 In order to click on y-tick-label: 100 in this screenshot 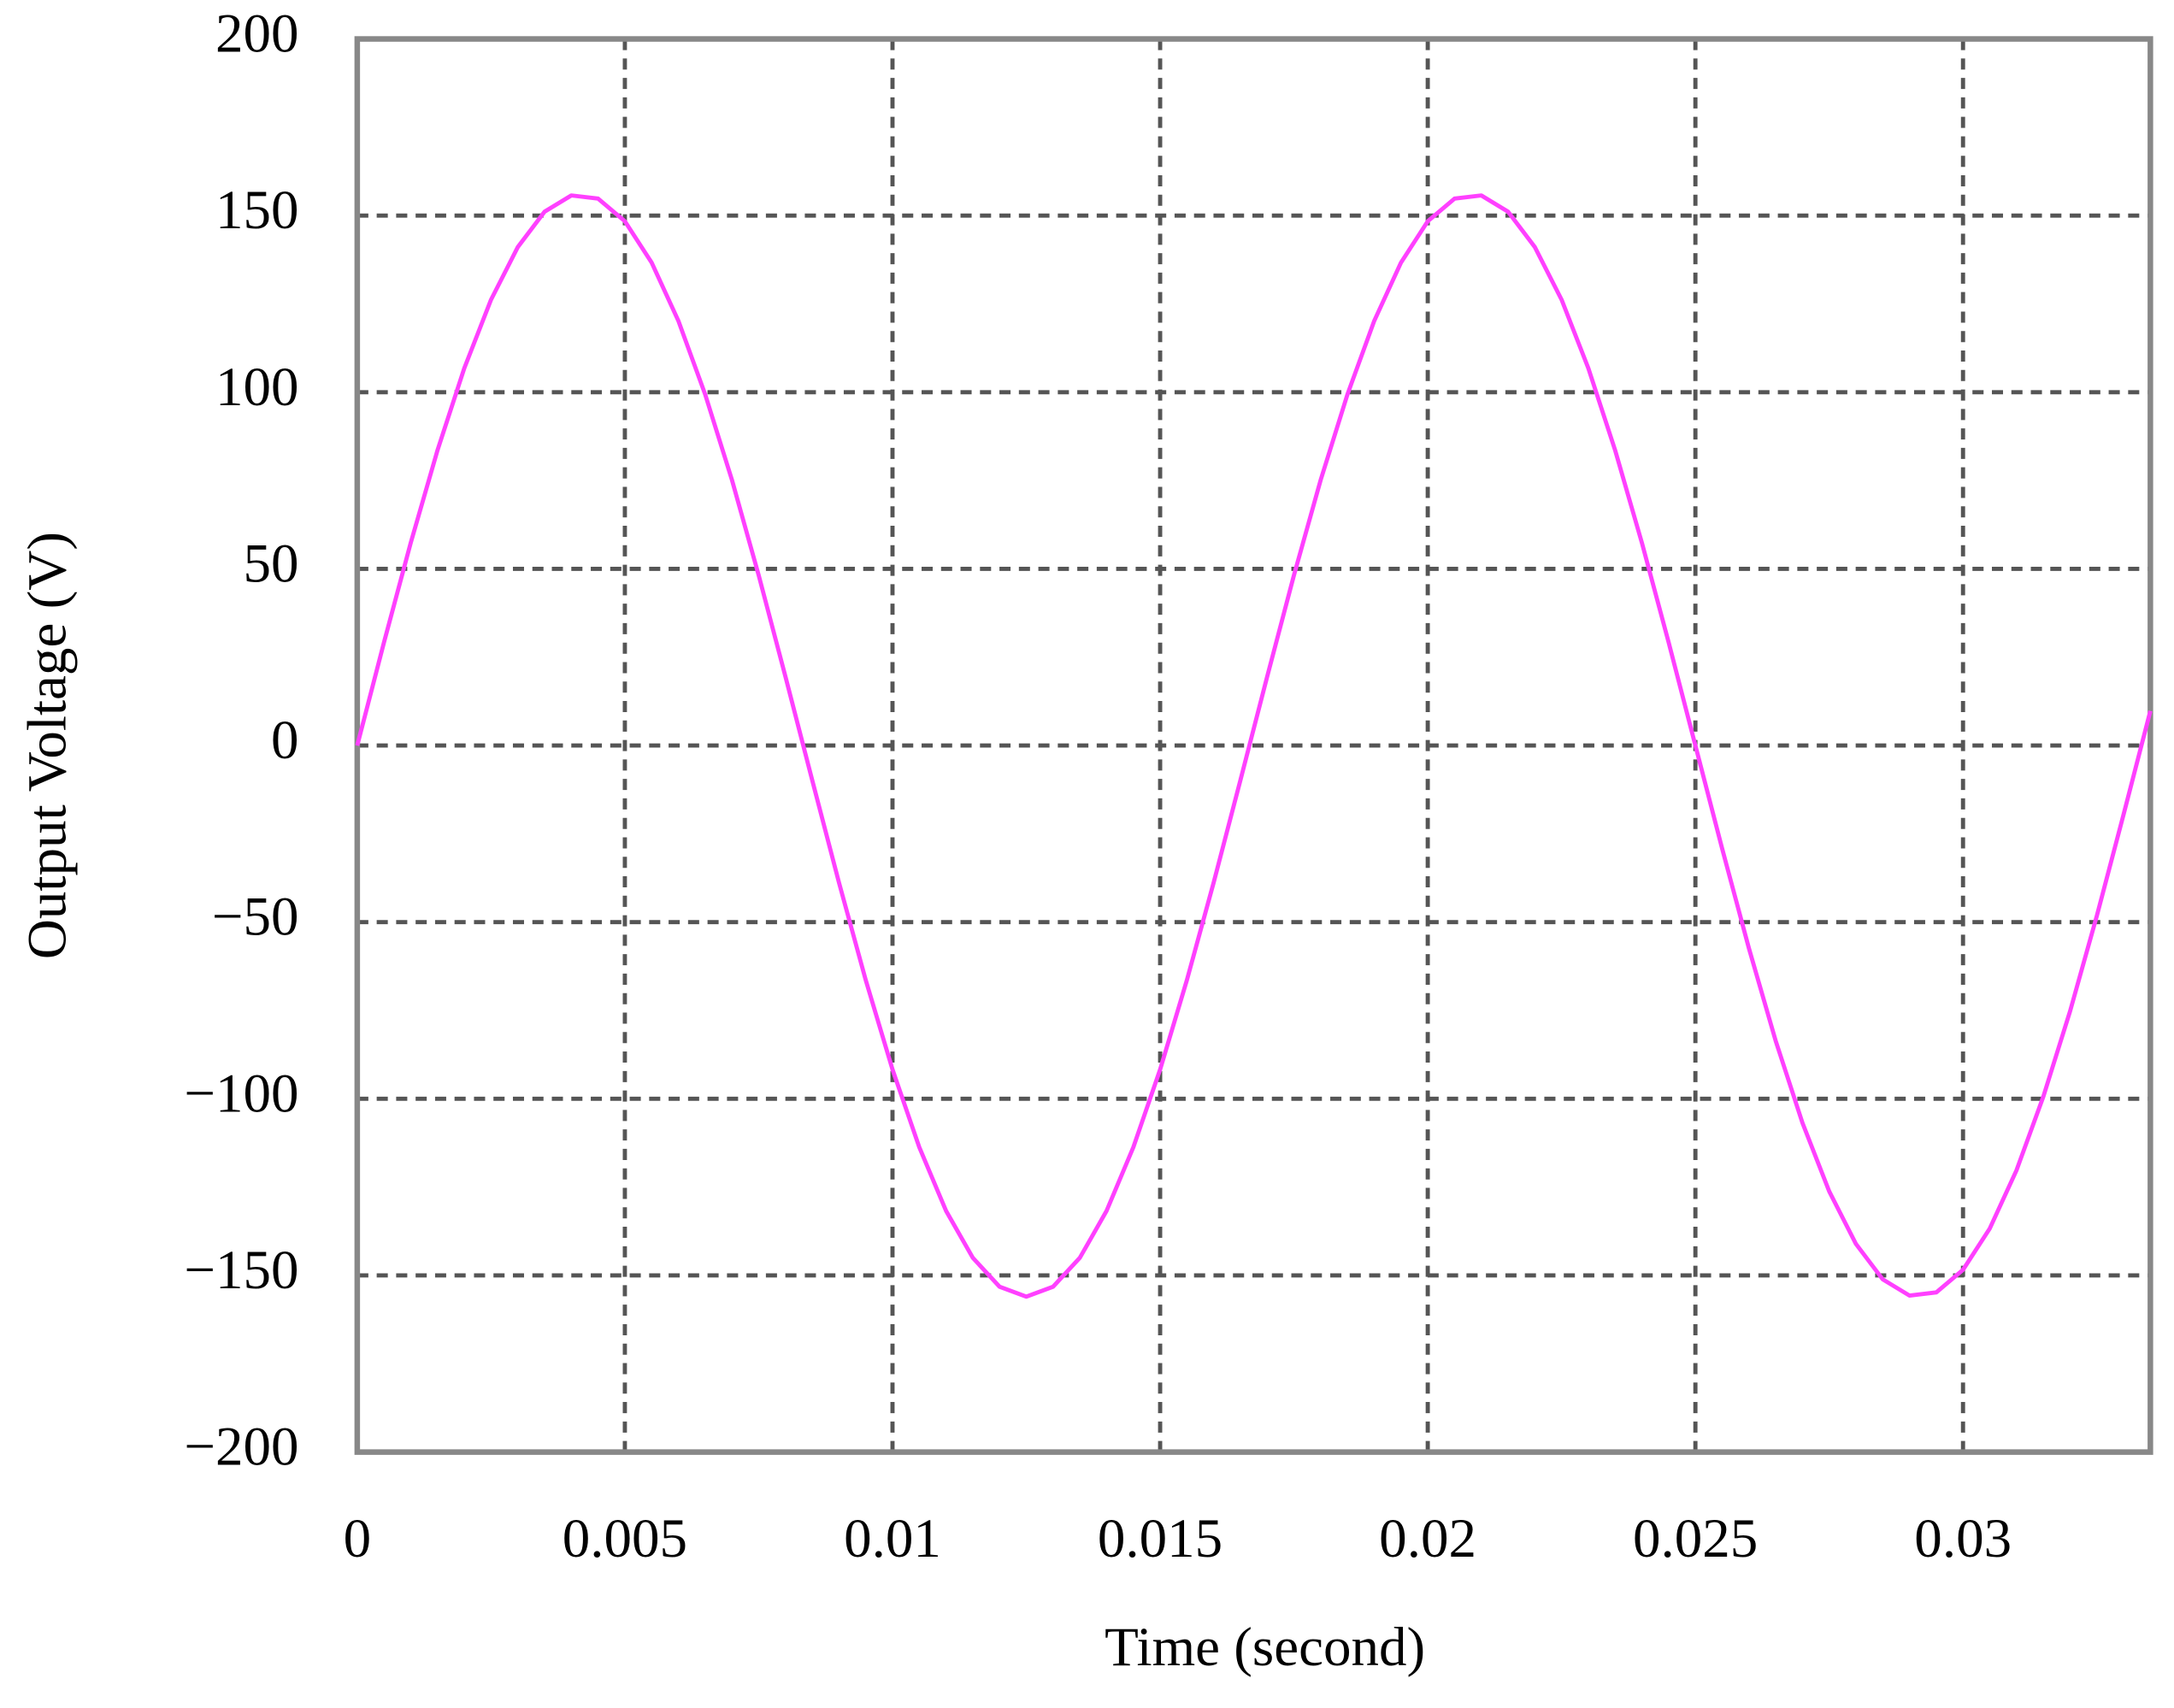, I will do `click(257, 387)`.